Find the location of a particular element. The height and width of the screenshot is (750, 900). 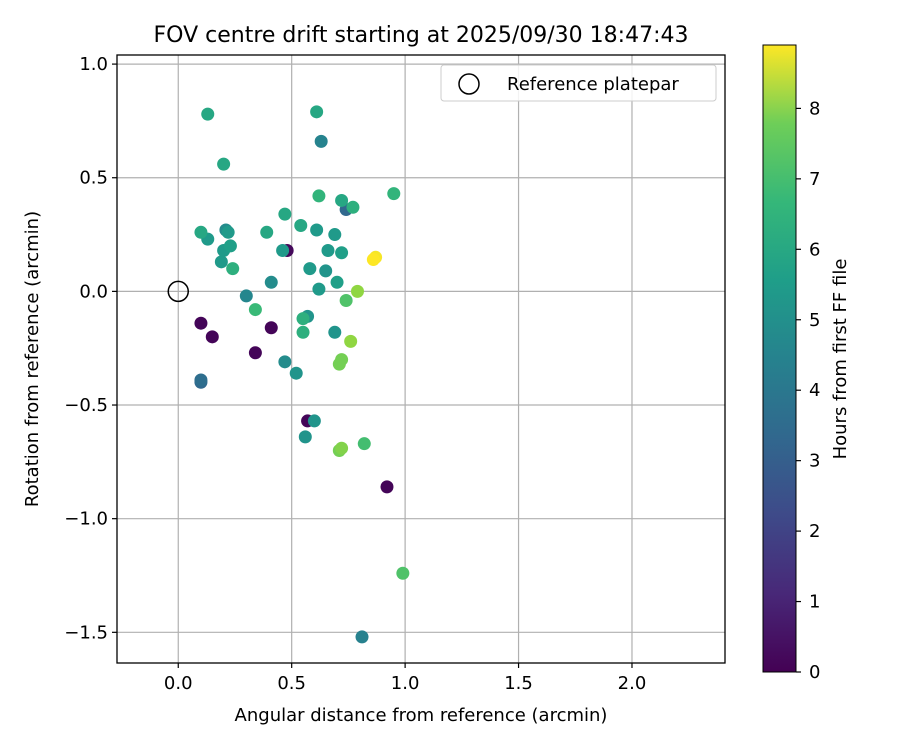

x-axis-ticks: 0.0 0.5 1.0 1.5 2.0 is located at coordinates (405, 678).